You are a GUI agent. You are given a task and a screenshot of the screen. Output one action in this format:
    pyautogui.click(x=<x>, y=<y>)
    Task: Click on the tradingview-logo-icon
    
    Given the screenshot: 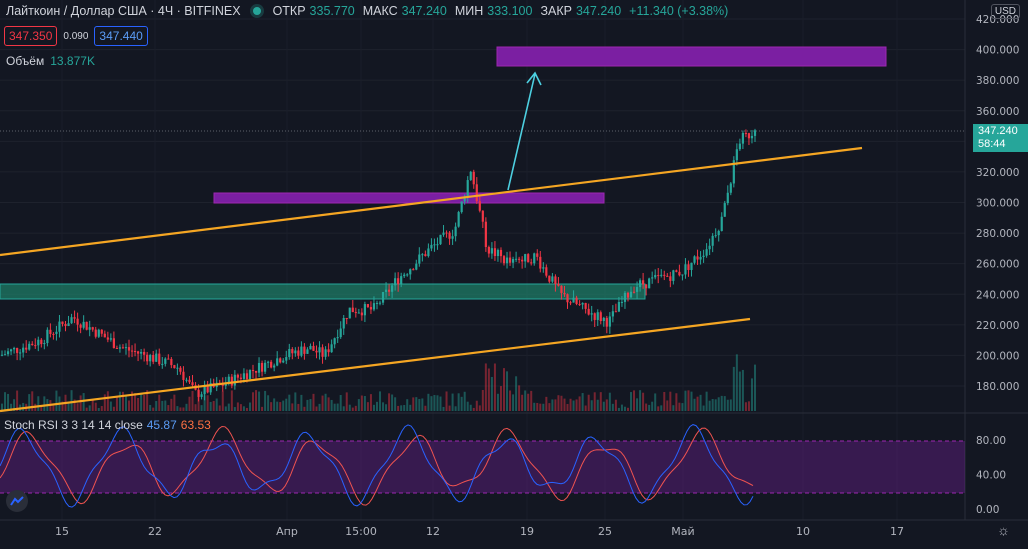 What is the action you would take?
    pyautogui.click(x=17, y=501)
    